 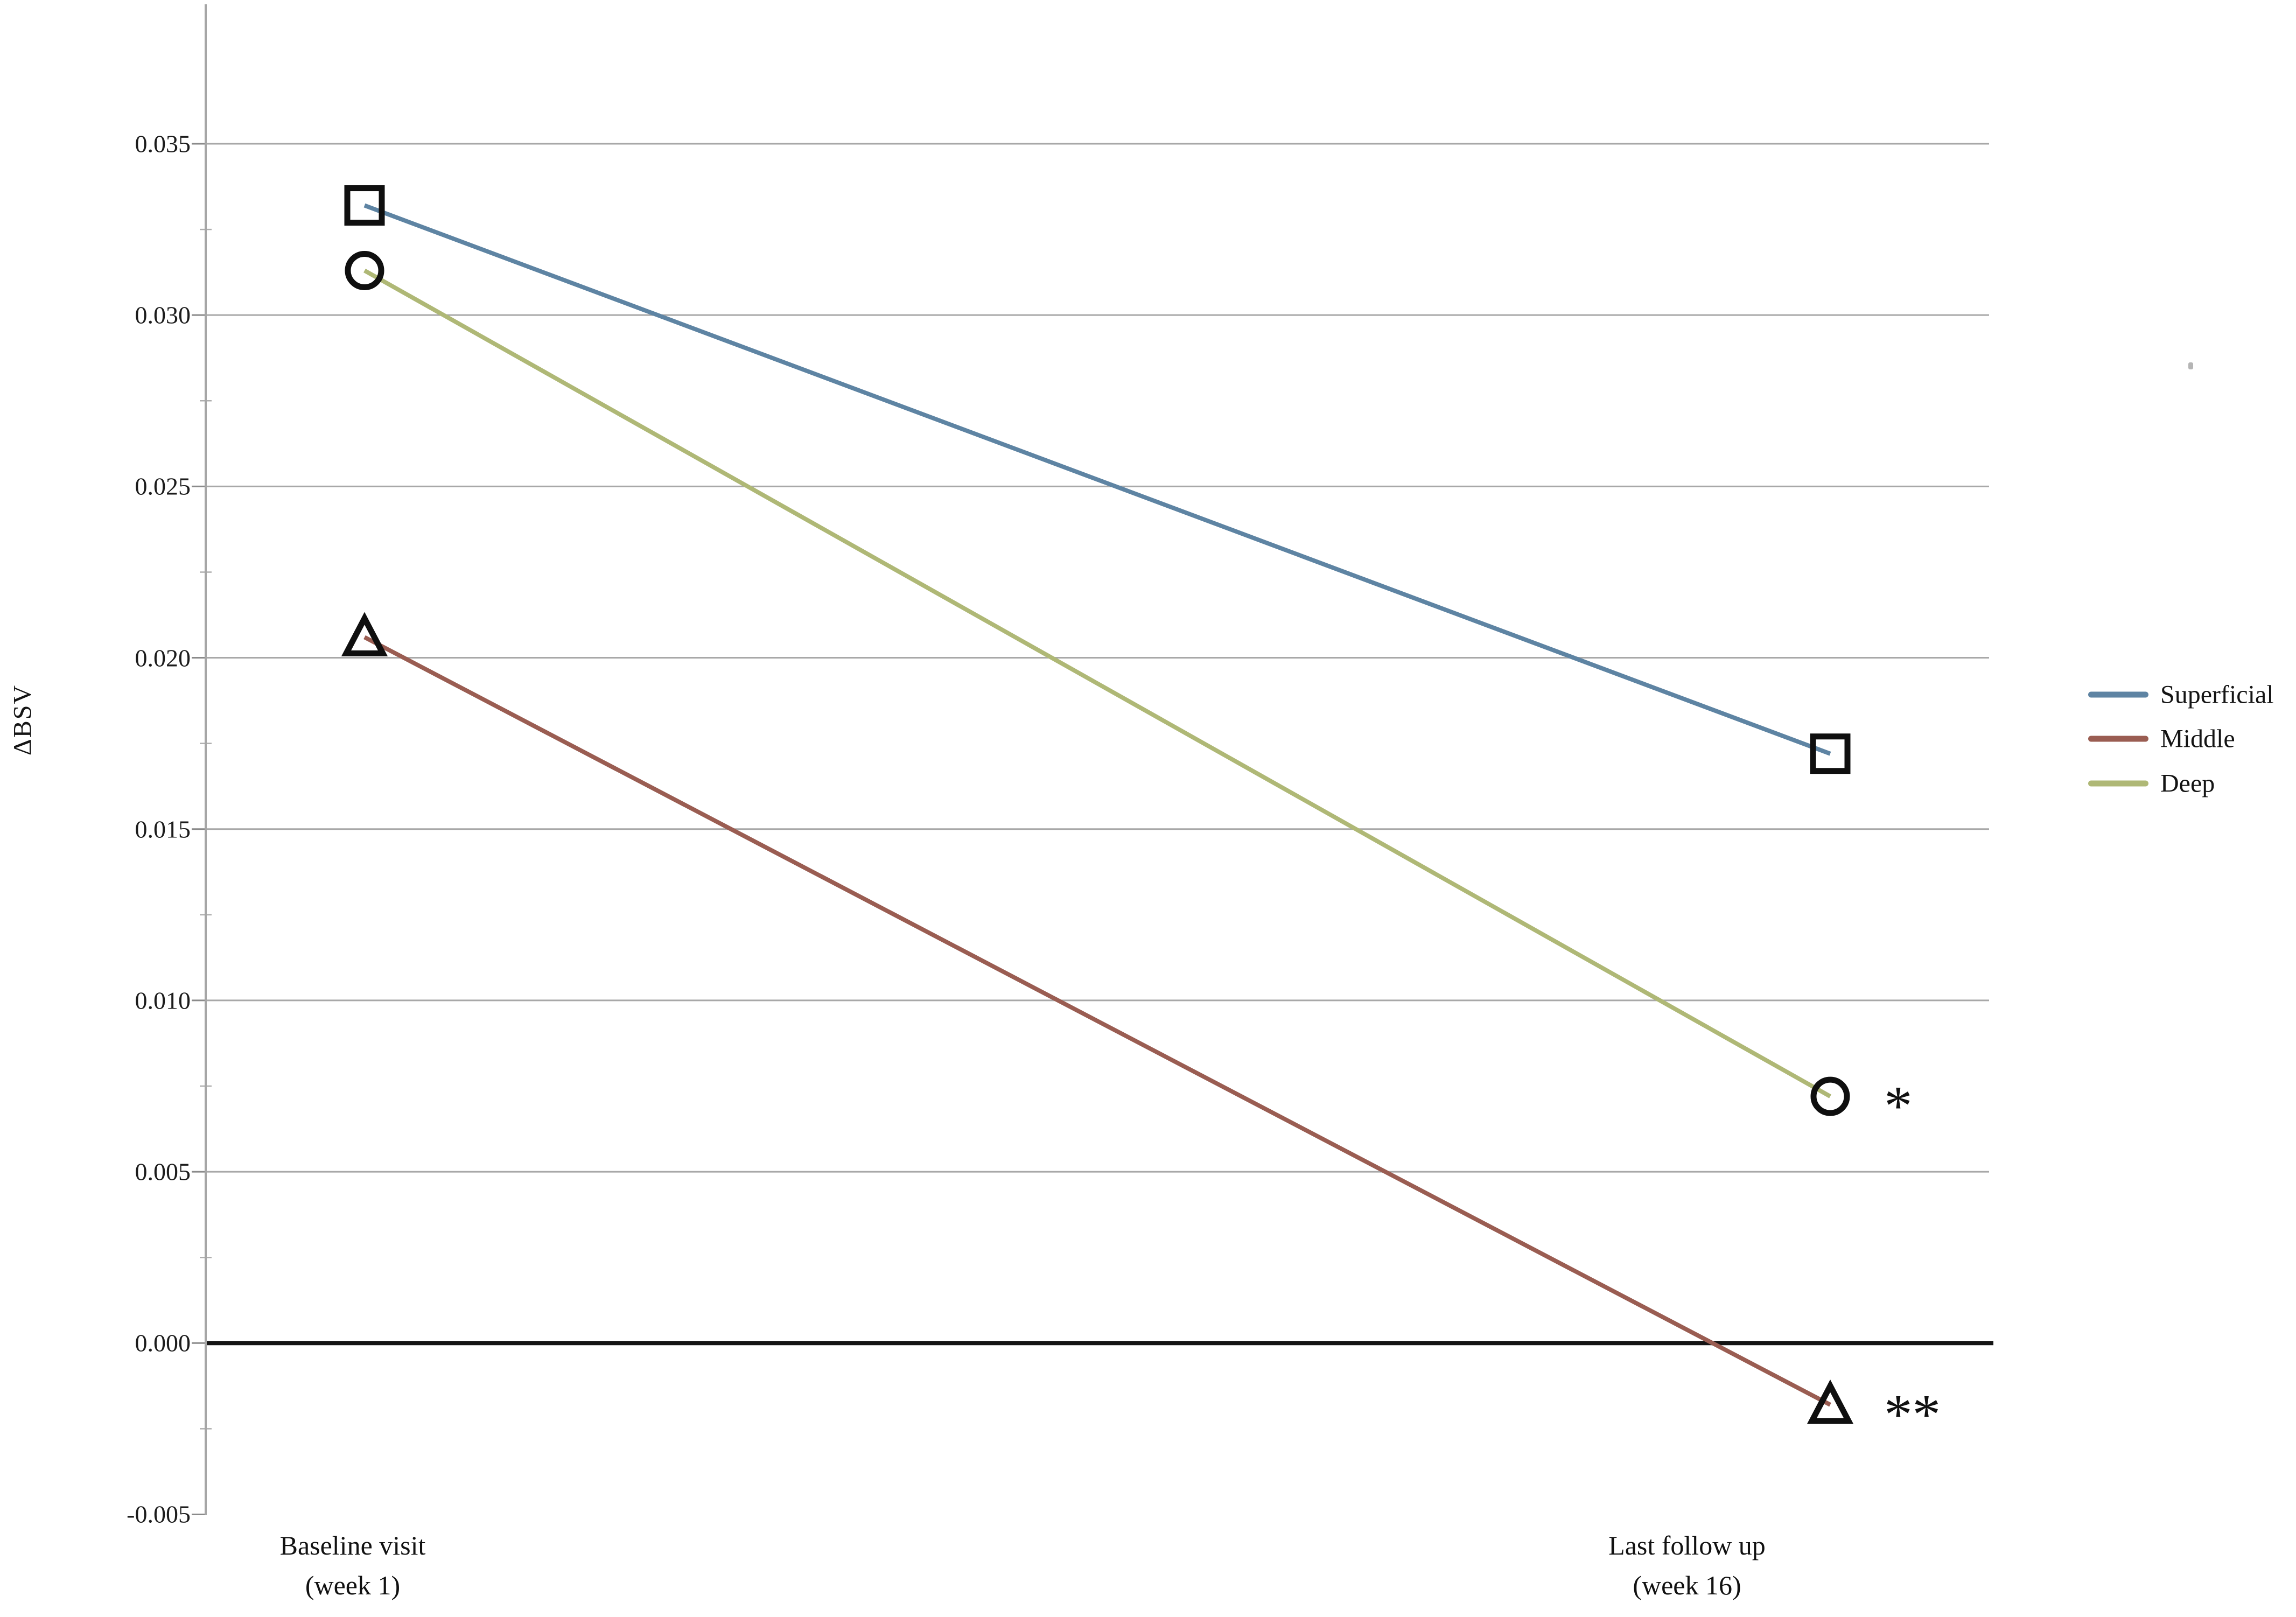 What do you see at coordinates (22, 720) in the screenshot?
I see `y-axis-title: ΔBSV` at bounding box center [22, 720].